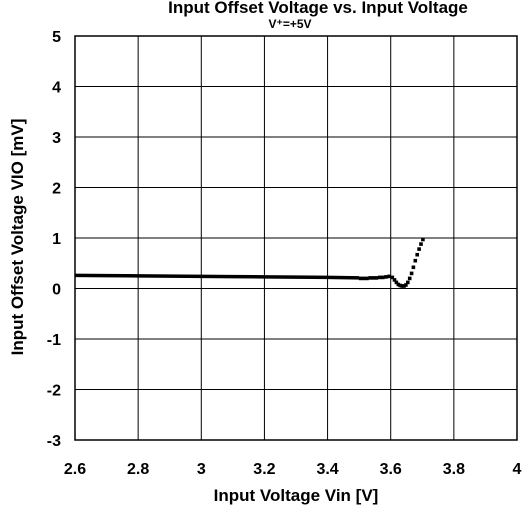  I want to click on y-tick-label: 1, so click(56, 239).